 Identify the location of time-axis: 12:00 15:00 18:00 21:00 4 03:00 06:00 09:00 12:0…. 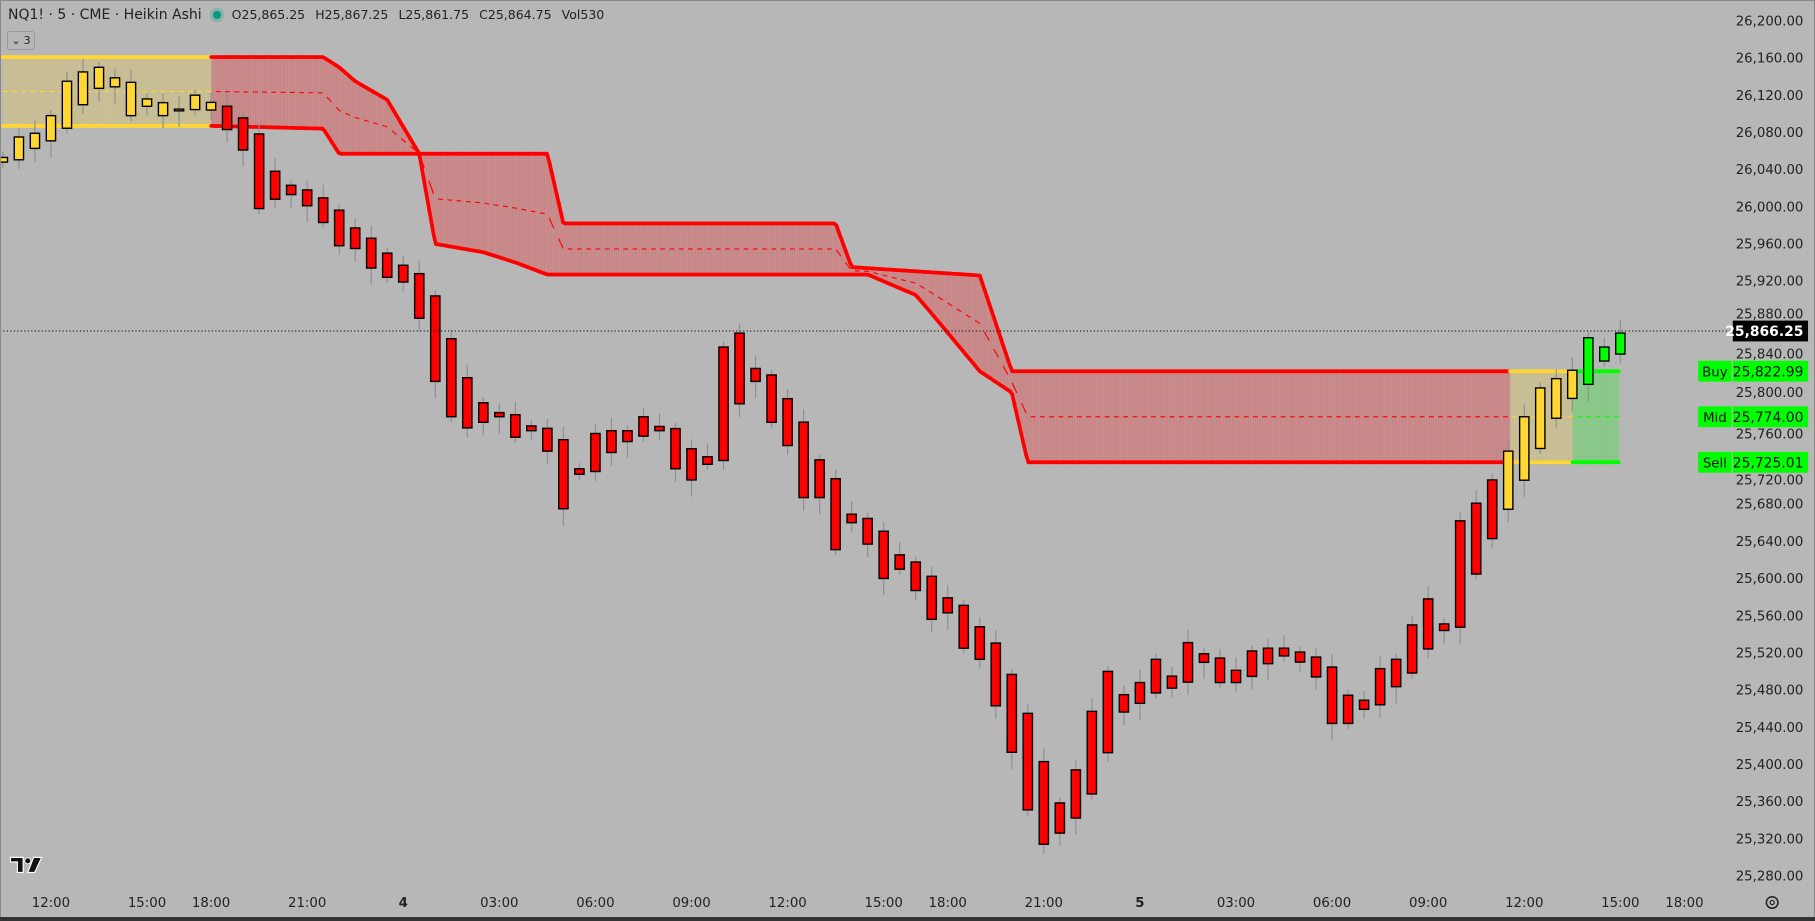
(868, 903).